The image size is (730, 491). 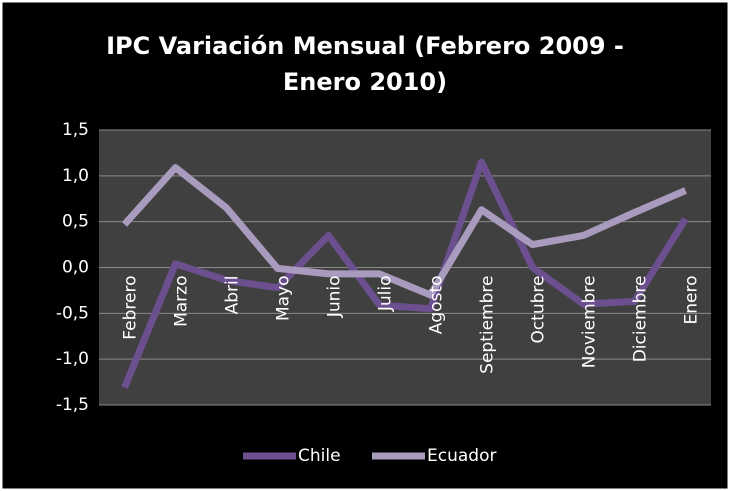 I want to click on x-tick-label: Agosto, so click(x=437, y=305).